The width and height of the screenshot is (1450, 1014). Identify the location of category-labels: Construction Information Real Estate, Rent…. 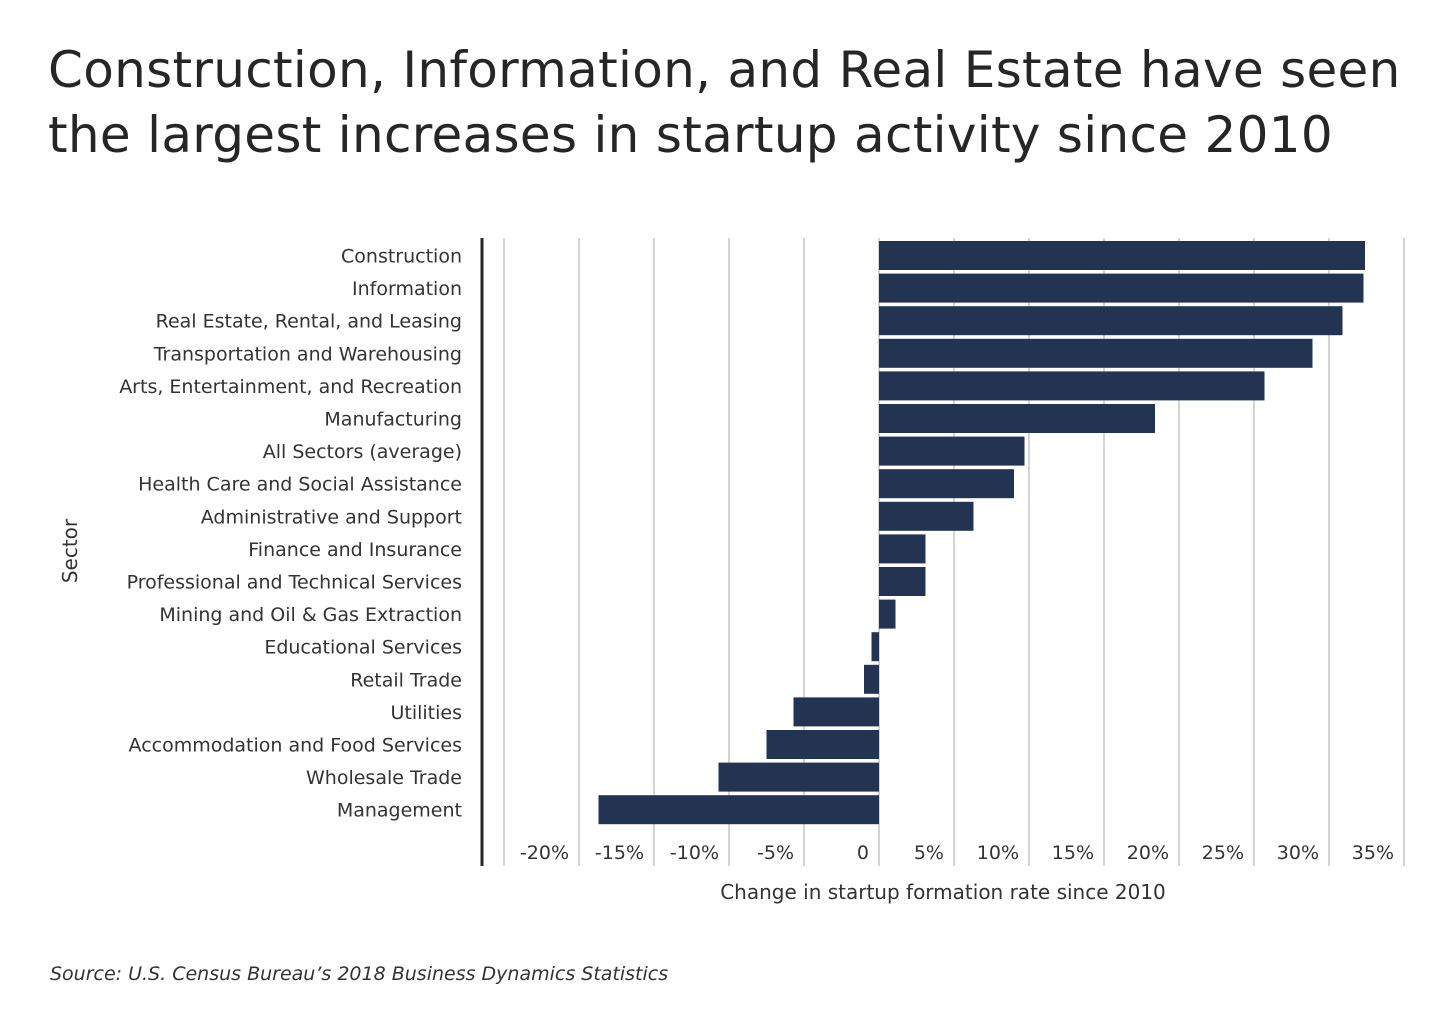
(290, 534).